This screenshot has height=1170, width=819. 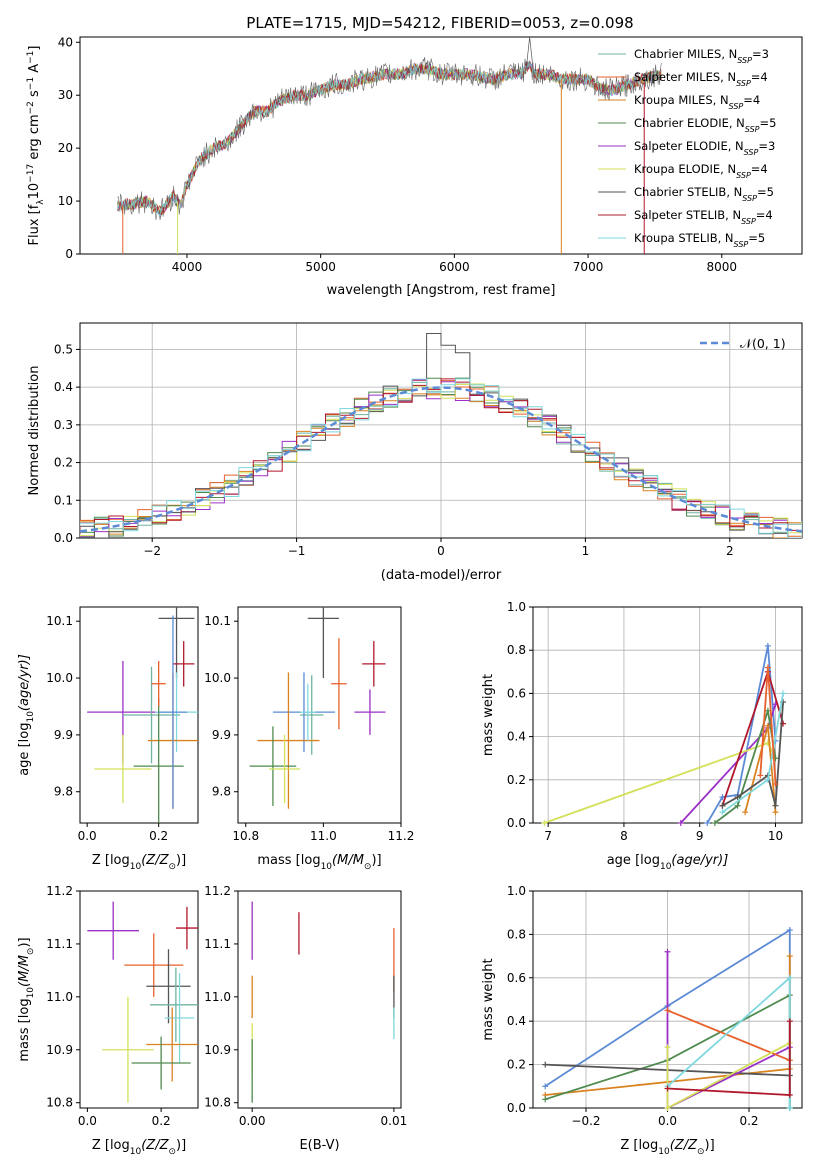 I want to click on y-tick-label: 11.2, so click(x=217, y=891).